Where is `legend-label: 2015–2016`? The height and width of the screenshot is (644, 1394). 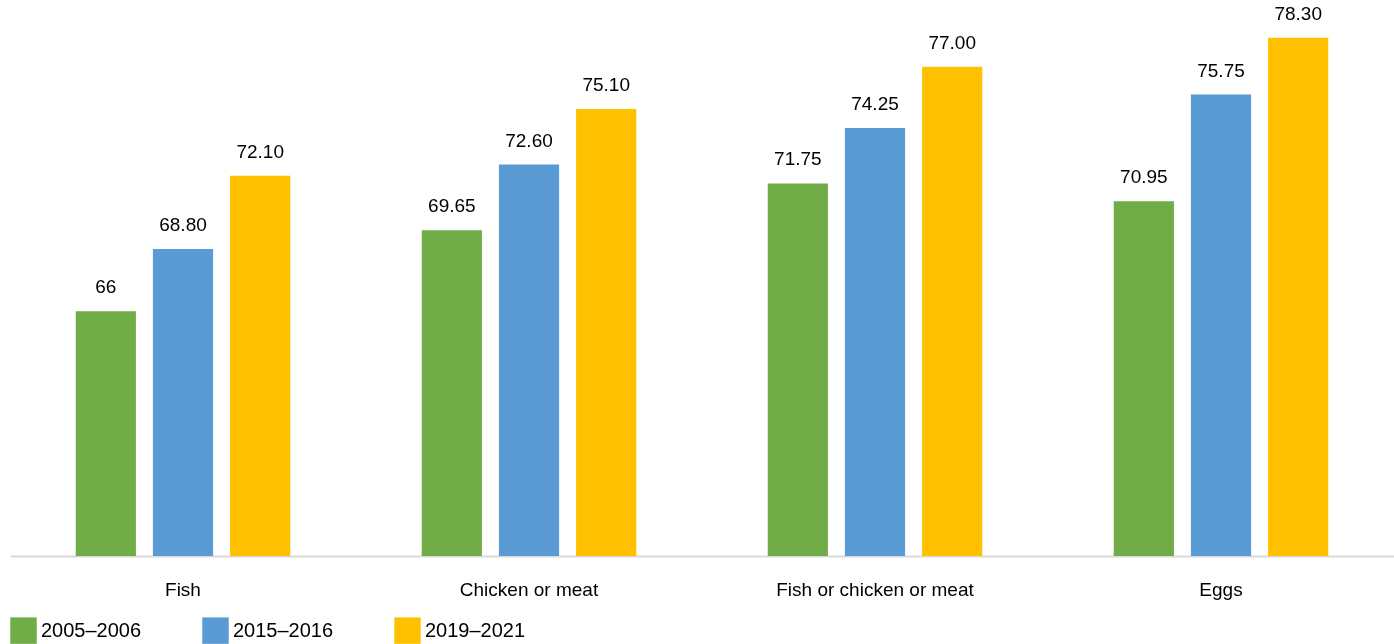 legend-label: 2015–2016 is located at coordinates (283, 629).